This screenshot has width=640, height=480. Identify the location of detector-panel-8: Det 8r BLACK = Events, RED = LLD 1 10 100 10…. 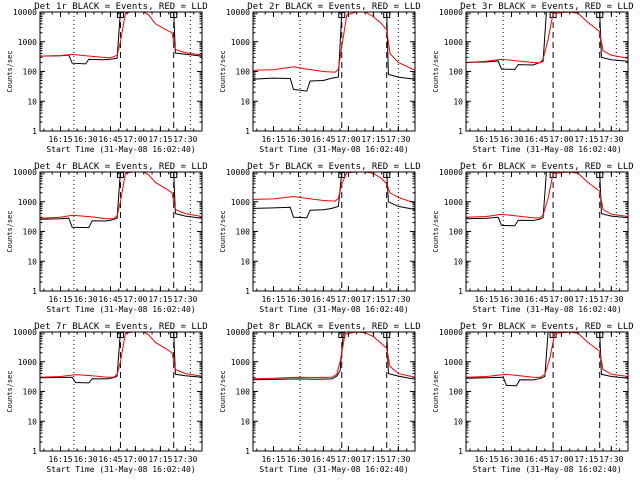
(320, 398).